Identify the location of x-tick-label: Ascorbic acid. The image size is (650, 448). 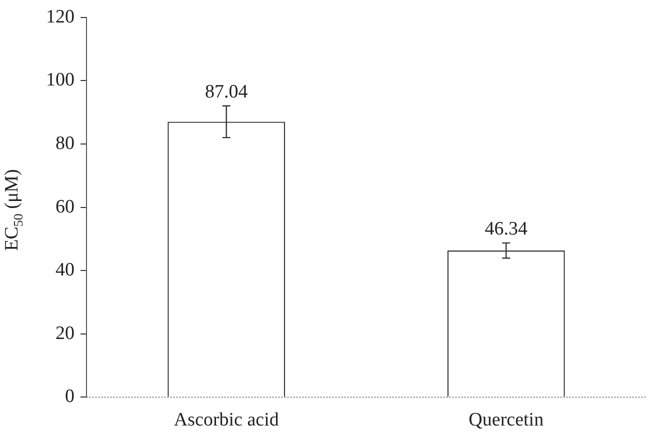
(227, 420).